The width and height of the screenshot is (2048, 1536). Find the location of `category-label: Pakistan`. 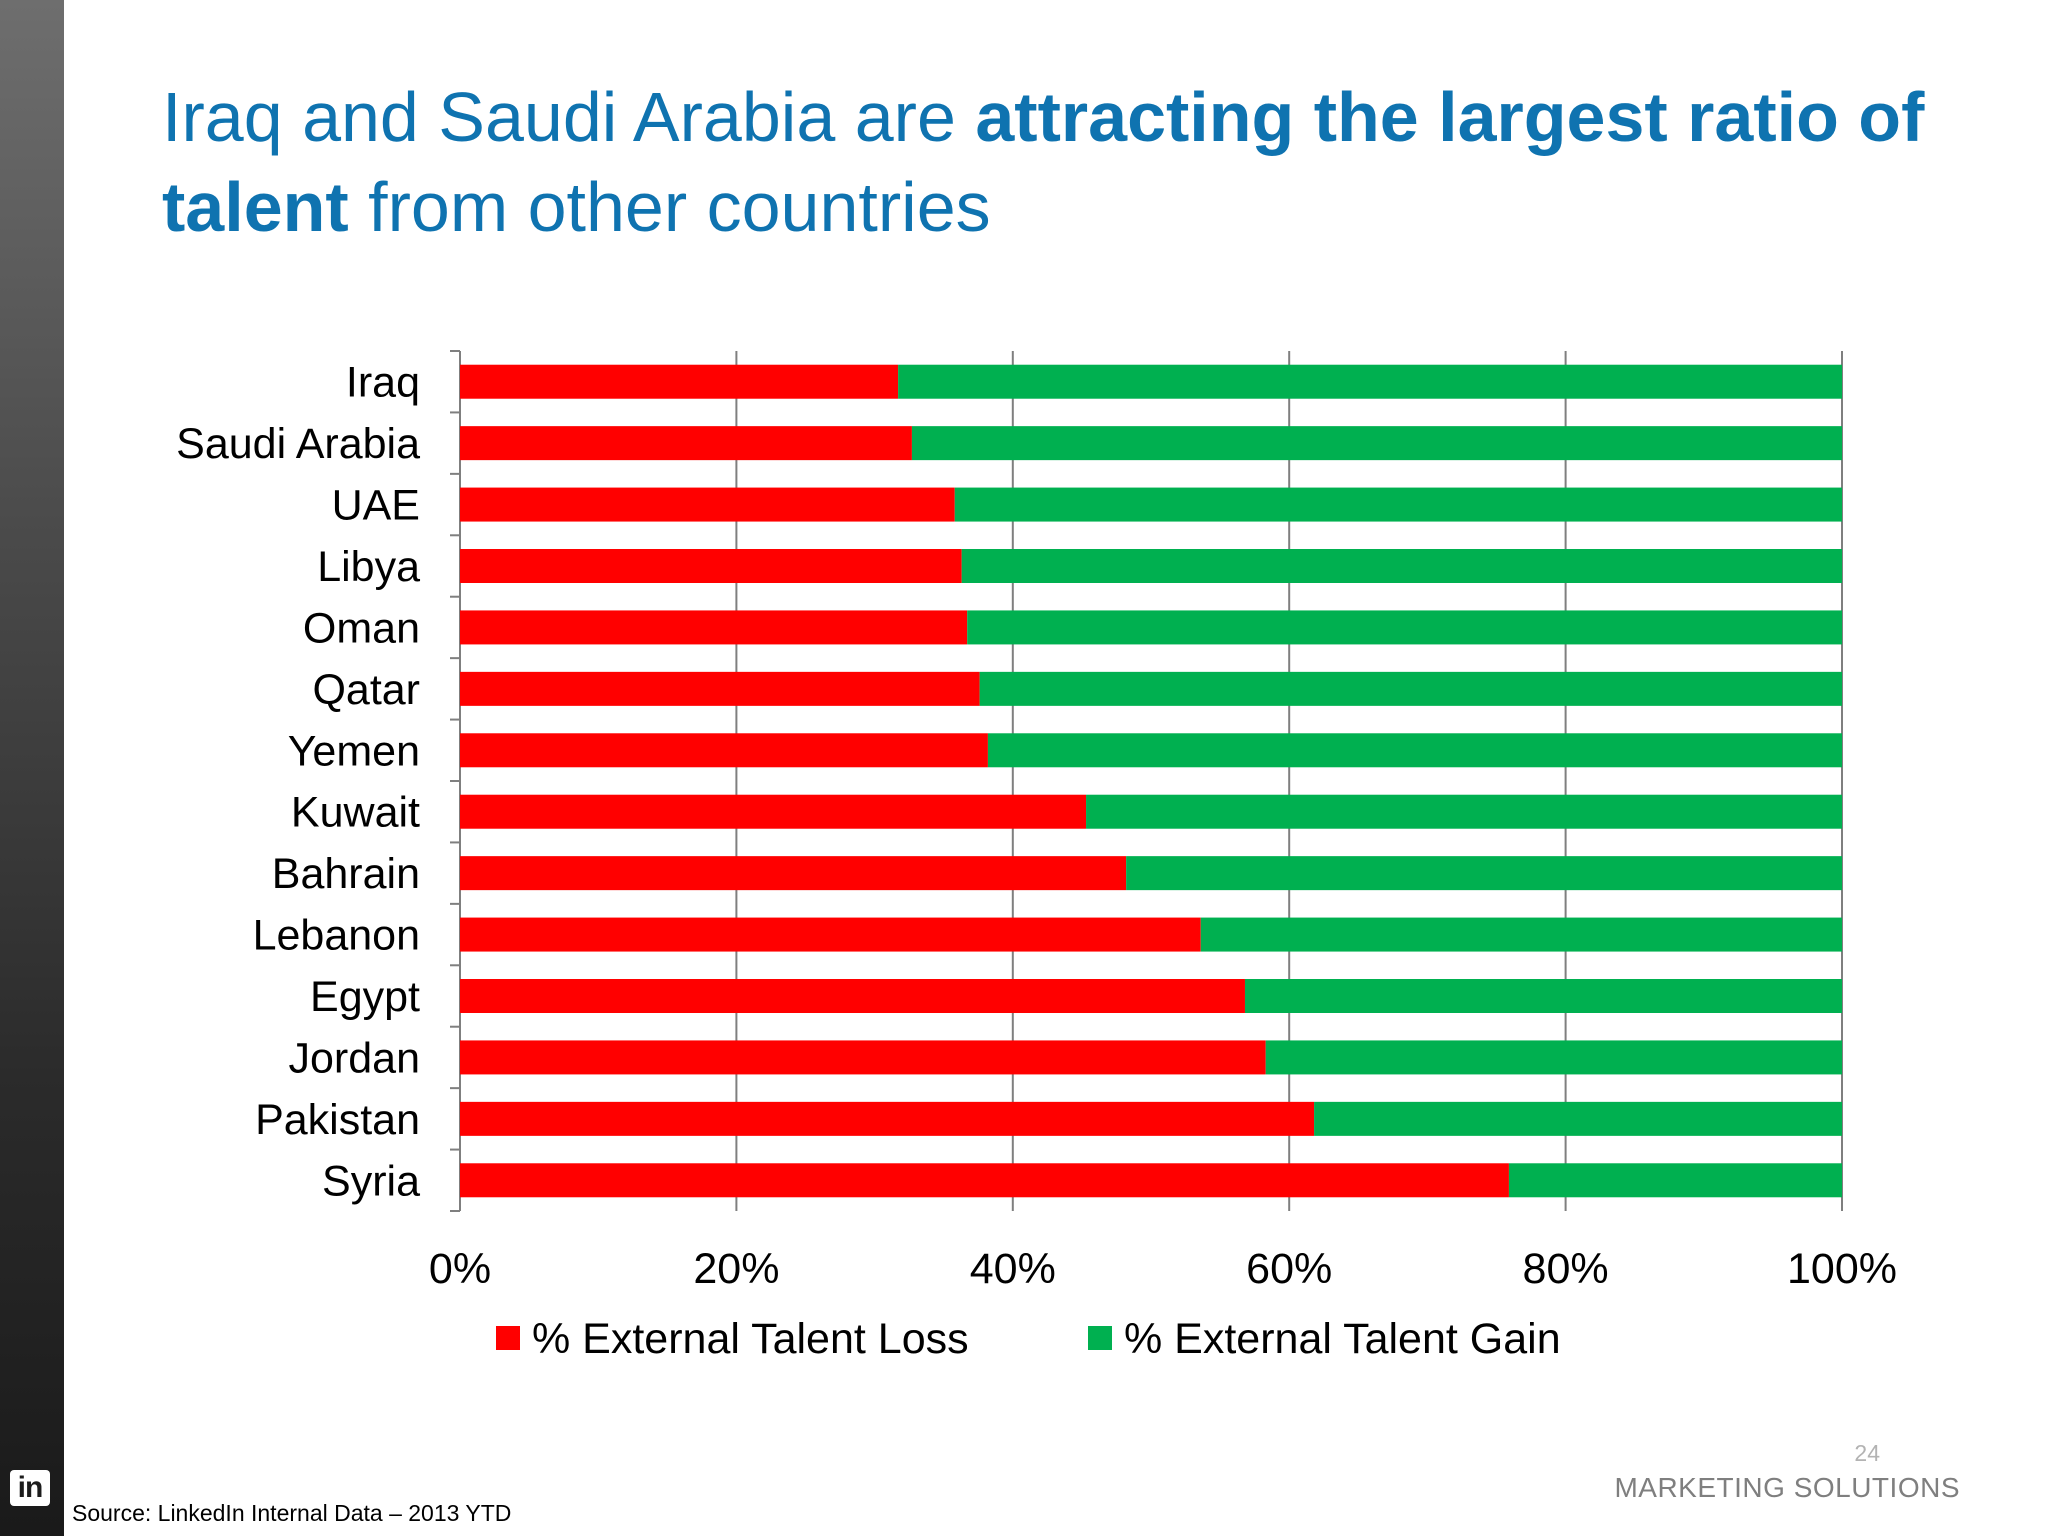

category-label: Pakistan is located at coordinates (337, 1120).